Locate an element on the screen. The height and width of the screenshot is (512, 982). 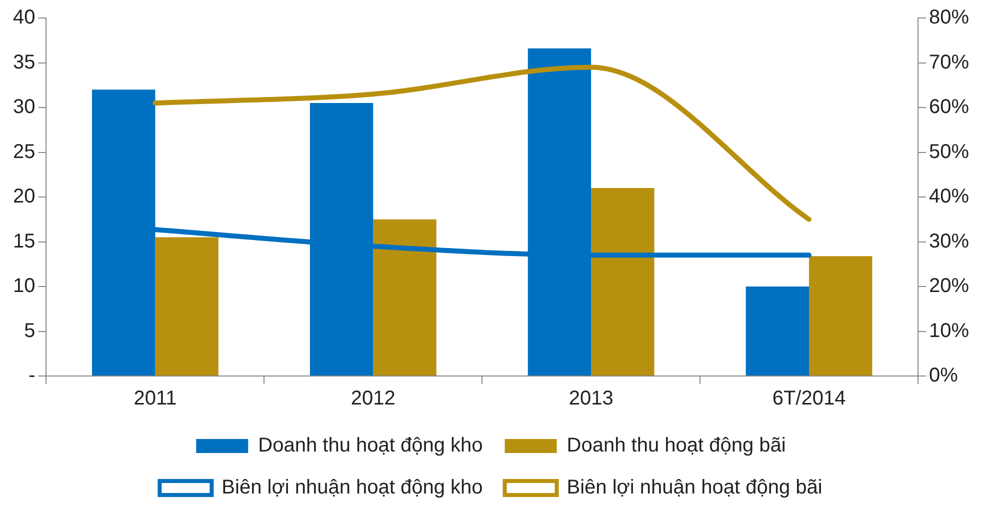
x-tick-label: 2011 is located at coordinates (155, 399).